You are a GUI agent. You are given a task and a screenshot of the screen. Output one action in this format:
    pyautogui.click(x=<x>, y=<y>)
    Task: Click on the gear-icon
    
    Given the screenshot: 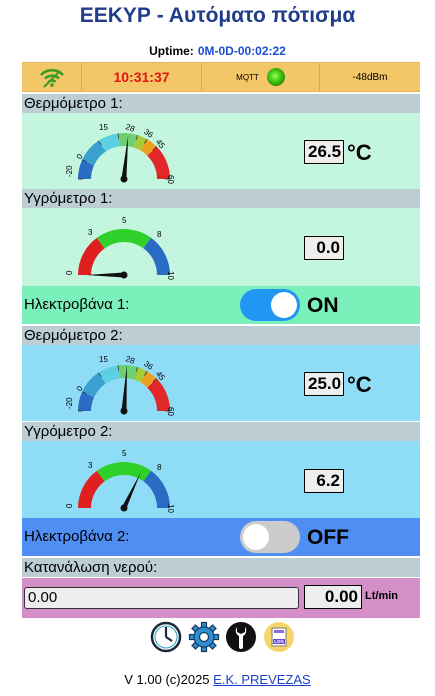 What is the action you would take?
    pyautogui.click(x=203, y=637)
    